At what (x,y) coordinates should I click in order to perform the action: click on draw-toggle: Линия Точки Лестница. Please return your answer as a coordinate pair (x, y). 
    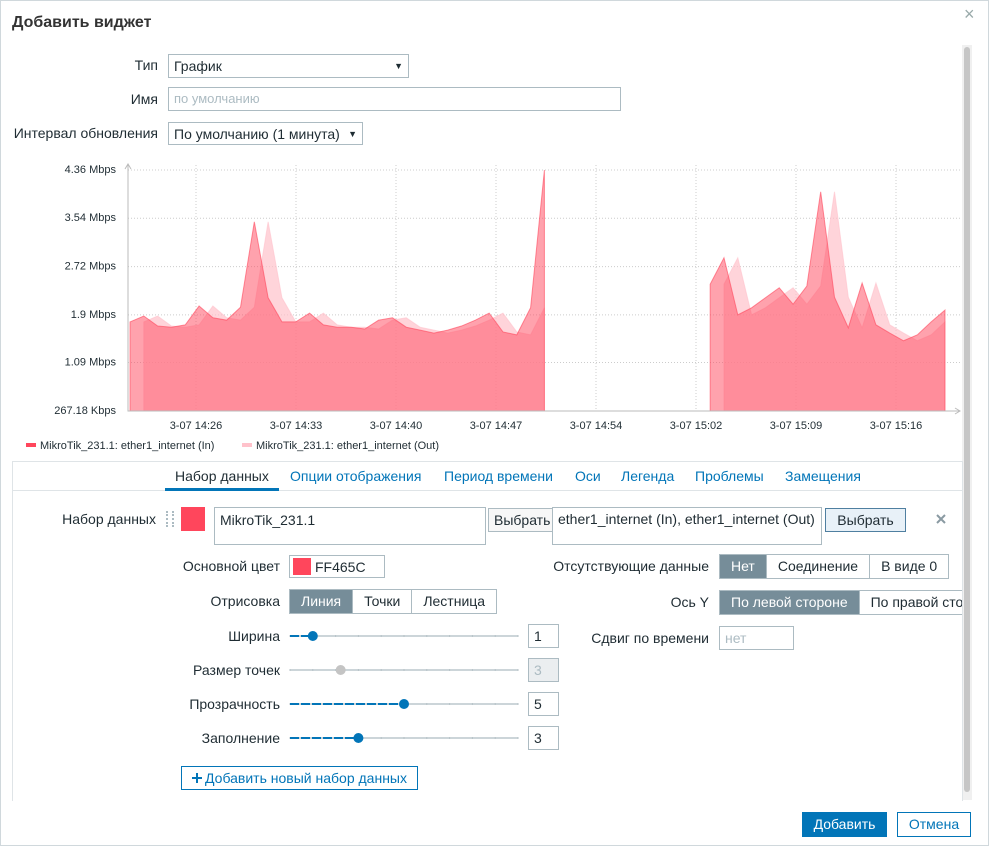
    Looking at the image, I should click on (393, 601).